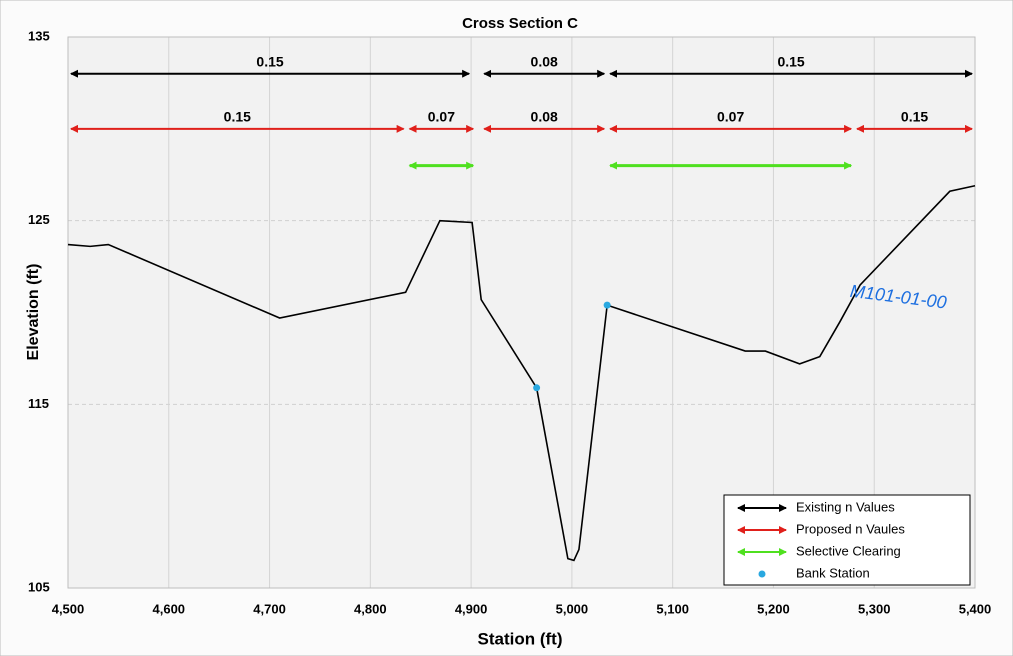  What do you see at coordinates (39, 586) in the screenshot?
I see `y-tick-label: 105` at bounding box center [39, 586].